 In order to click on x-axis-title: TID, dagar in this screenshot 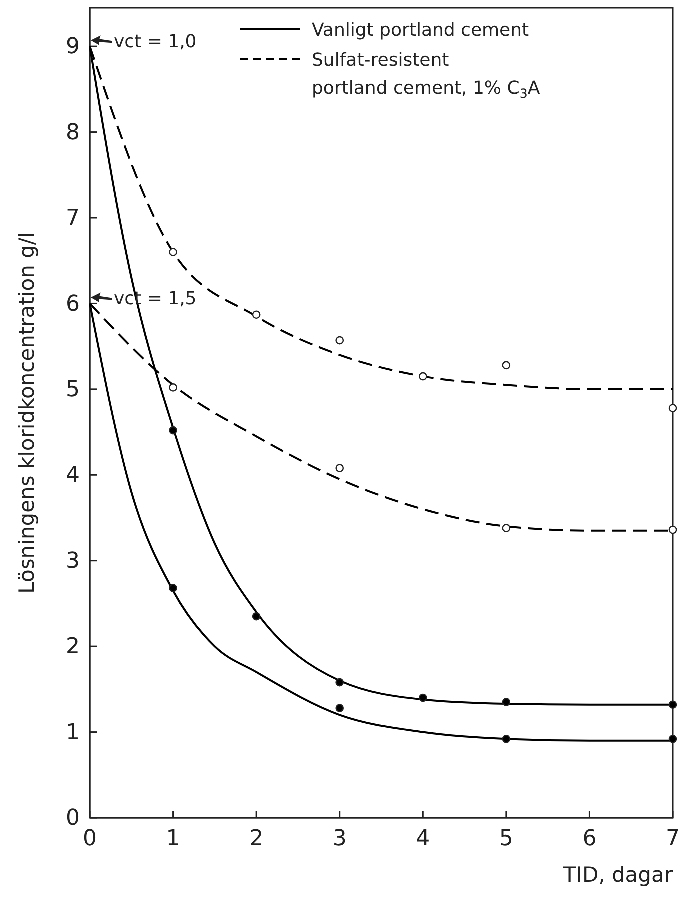, I will do `click(618, 875)`.